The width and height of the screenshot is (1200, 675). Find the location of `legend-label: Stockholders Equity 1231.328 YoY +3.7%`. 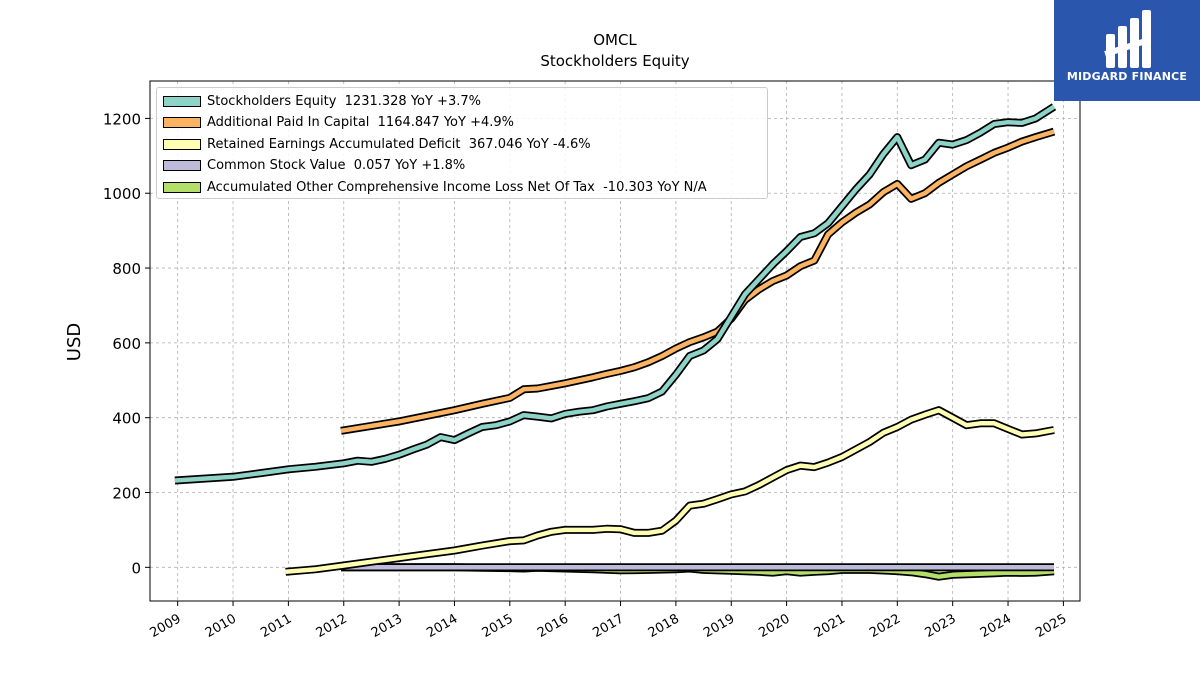

legend-label: Stockholders Equity 1231.328 YoY +3.7% is located at coordinates (344, 101).